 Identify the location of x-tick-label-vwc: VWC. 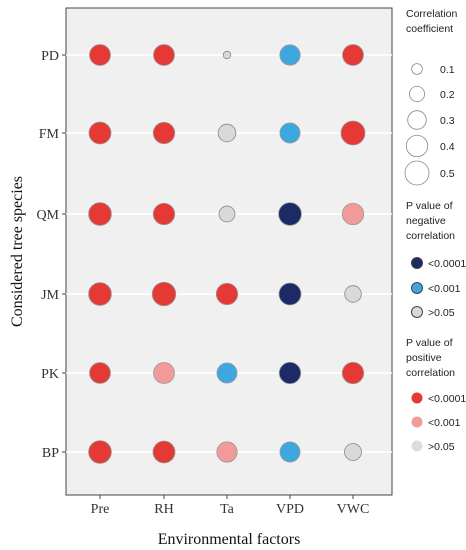
(353, 509).